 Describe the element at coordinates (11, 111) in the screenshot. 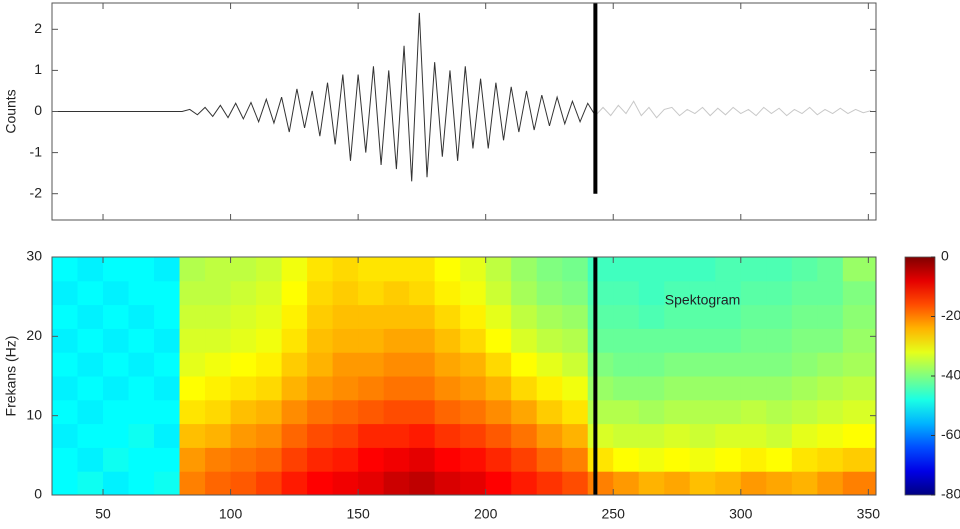

I see `y-axis-label: Counts` at that location.